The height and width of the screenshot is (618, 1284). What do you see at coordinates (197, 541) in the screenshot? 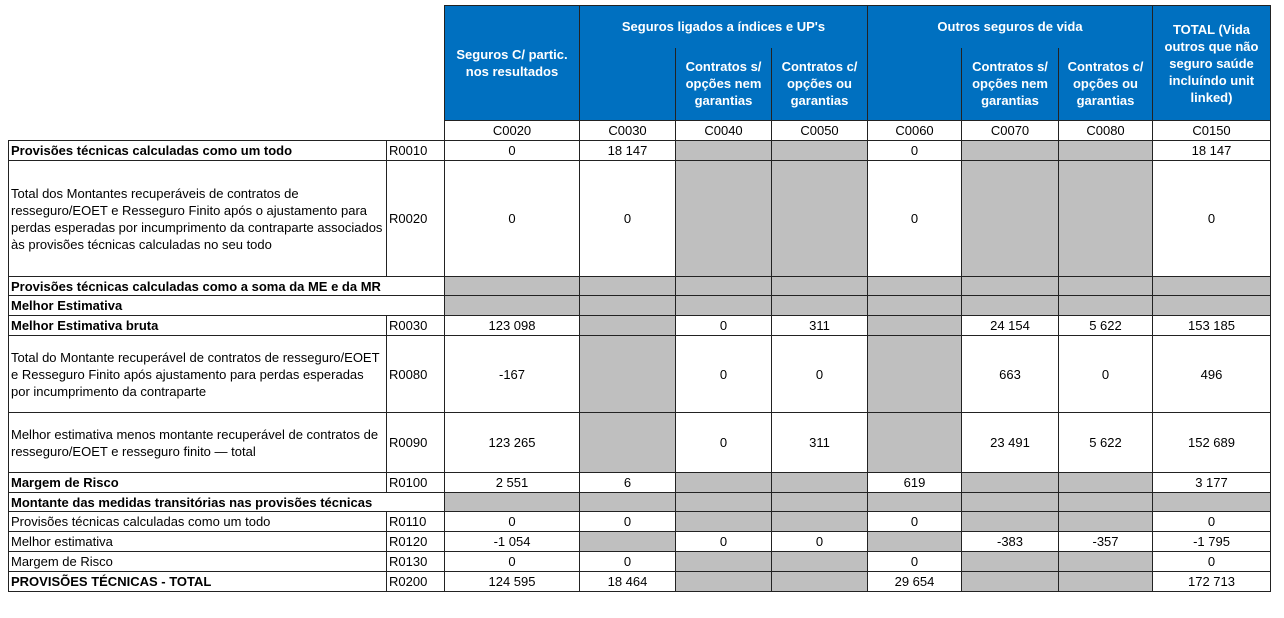
I see `row-label: Melhor estimativa` at bounding box center [197, 541].